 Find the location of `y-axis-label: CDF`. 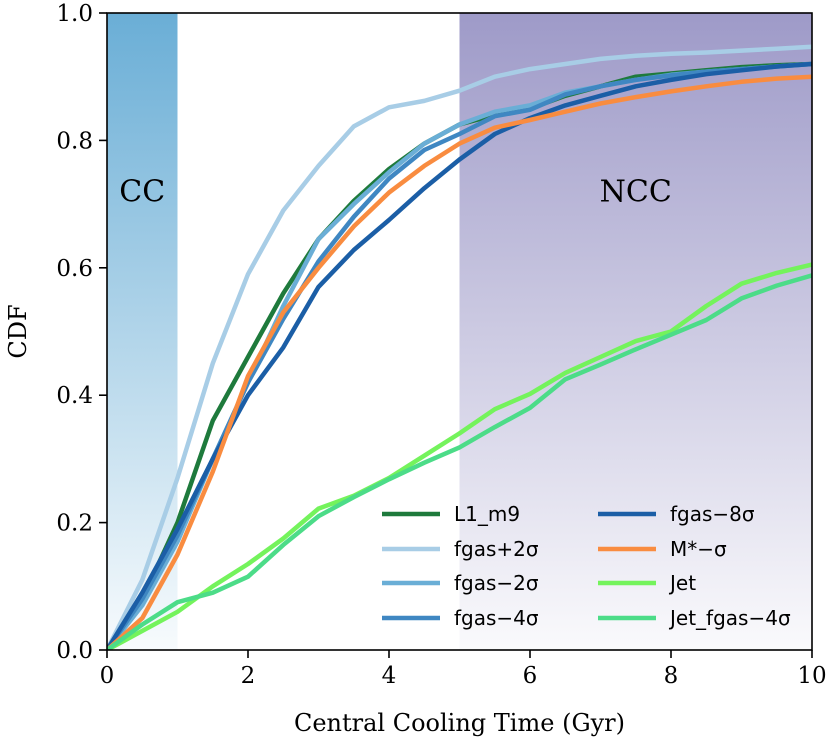

y-axis-label: CDF is located at coordinates (18, 331).